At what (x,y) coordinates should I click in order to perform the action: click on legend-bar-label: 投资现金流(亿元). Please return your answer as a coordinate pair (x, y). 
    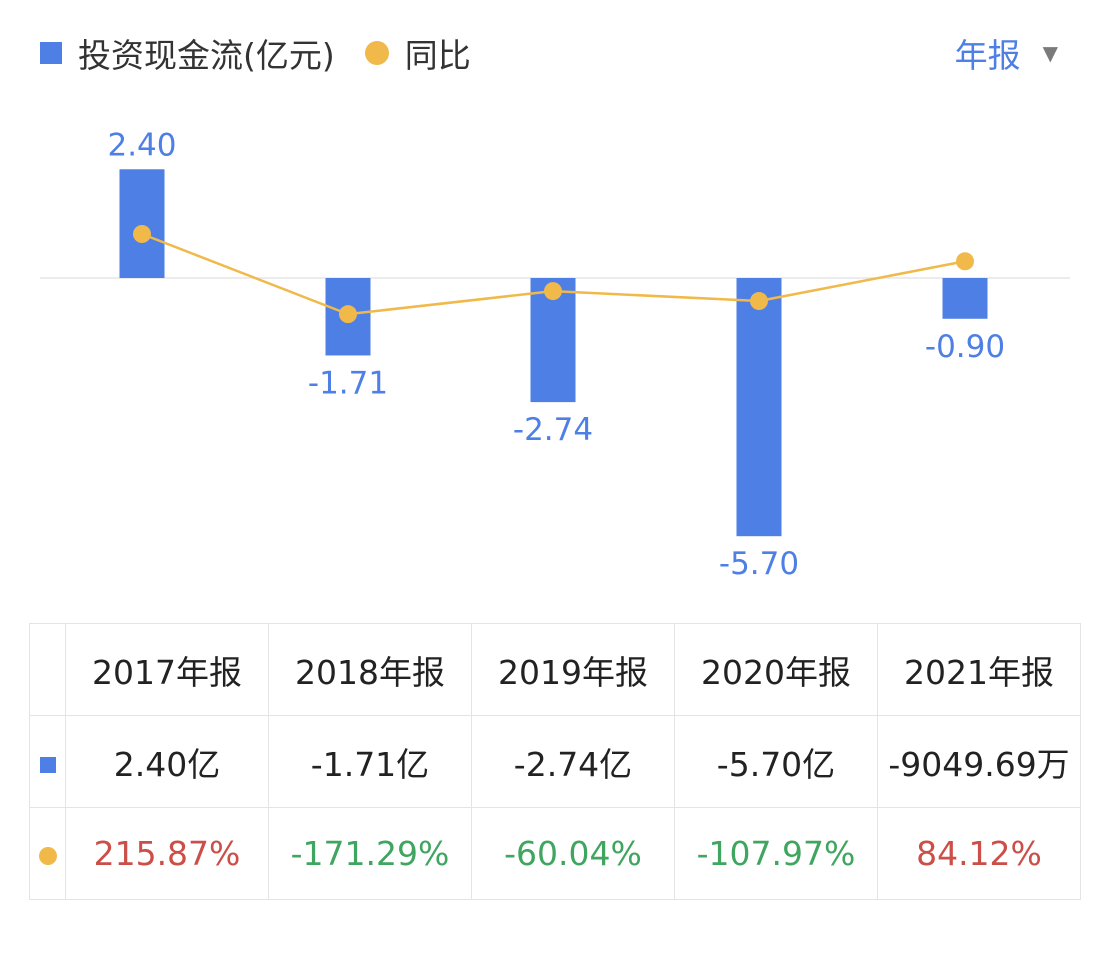
    Looking at the image, I should click on (206, 55).